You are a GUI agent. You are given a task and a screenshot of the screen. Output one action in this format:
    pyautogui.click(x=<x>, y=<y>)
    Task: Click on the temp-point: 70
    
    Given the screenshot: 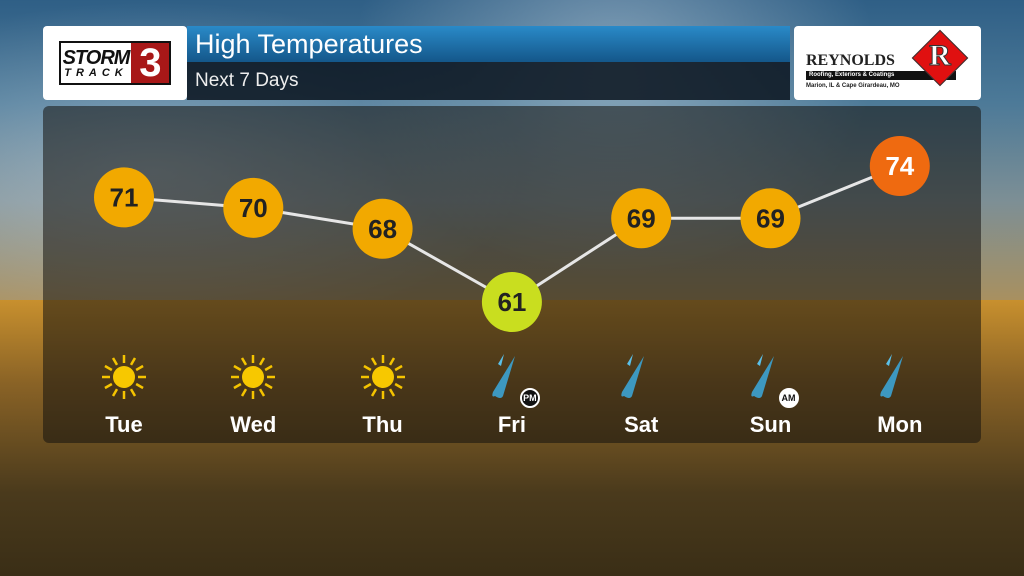 What is the action you would take?
    pyautogui.click(x=253, y=207)
    